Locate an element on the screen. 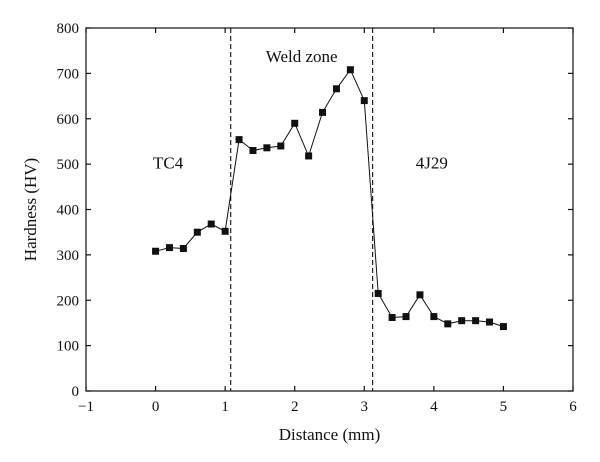 The width and height of the screenshot is (600, 462). y-axis-label: Hardness (HV) is located at coordinates (30, 209).